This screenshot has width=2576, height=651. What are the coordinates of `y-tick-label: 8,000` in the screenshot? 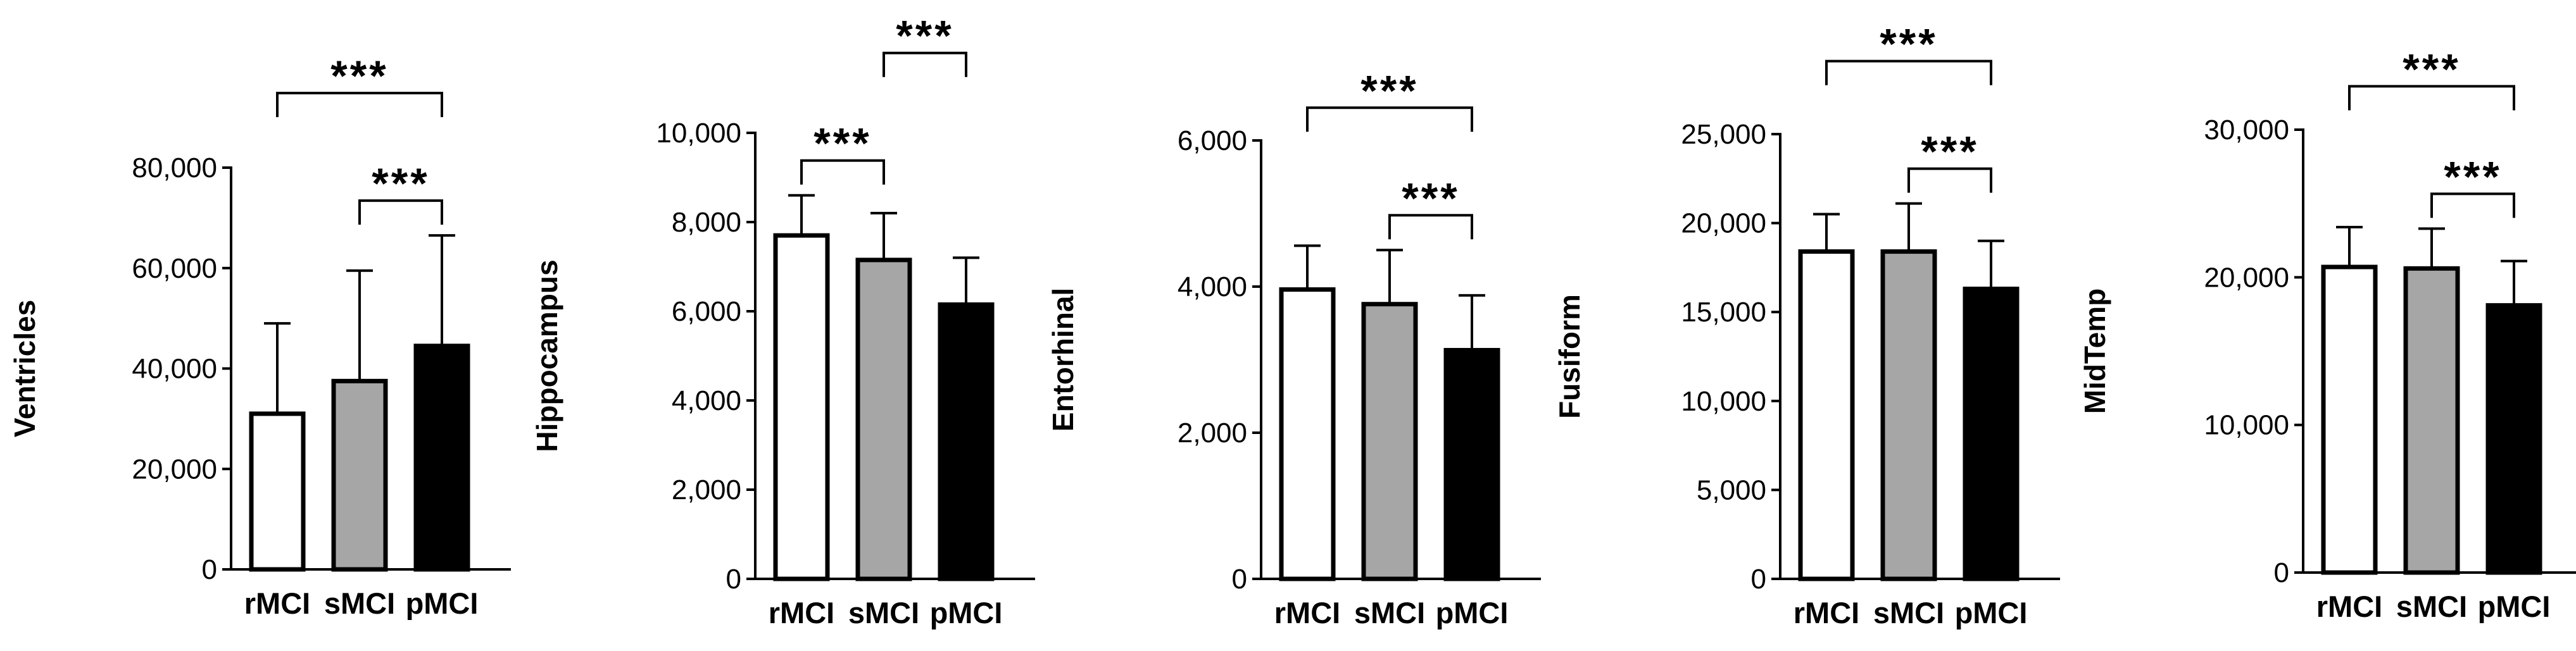 It's located at (706, 222).